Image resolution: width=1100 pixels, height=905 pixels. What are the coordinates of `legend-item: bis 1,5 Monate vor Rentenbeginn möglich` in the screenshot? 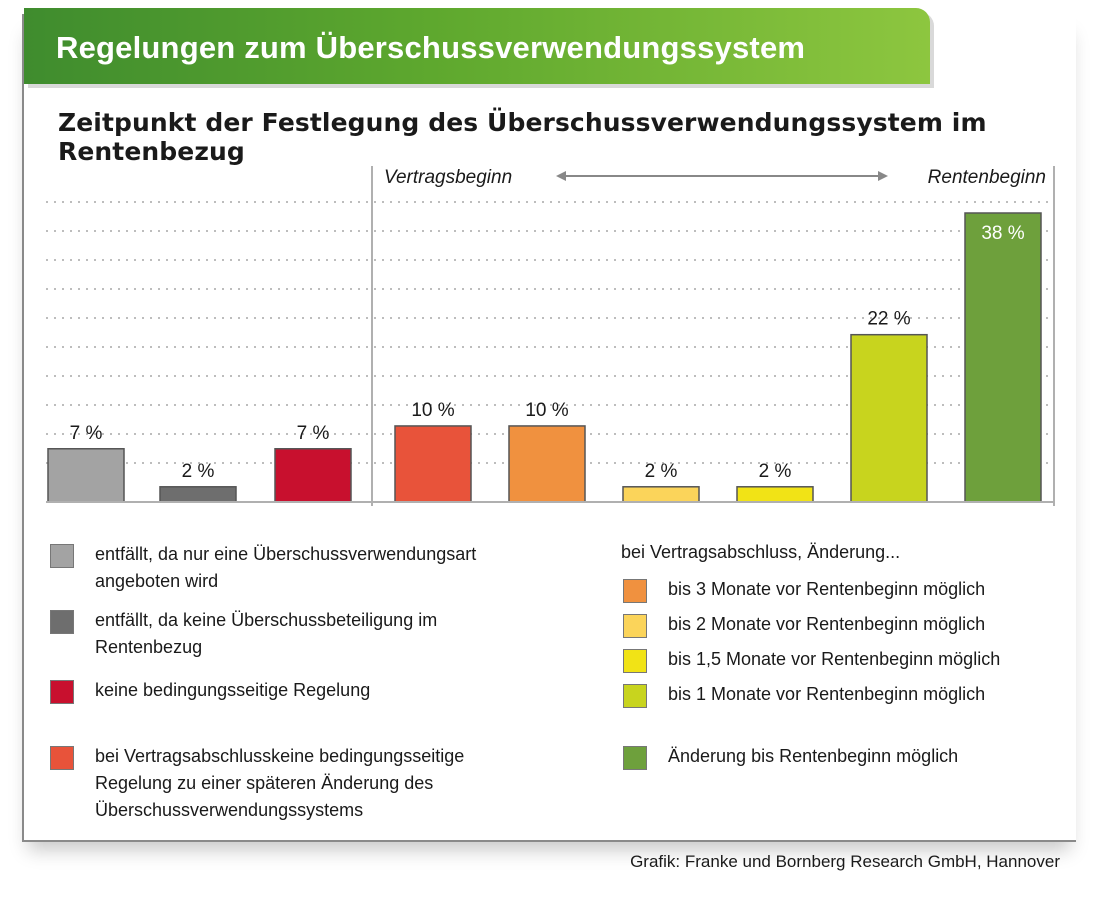 It's located at (843, 661).